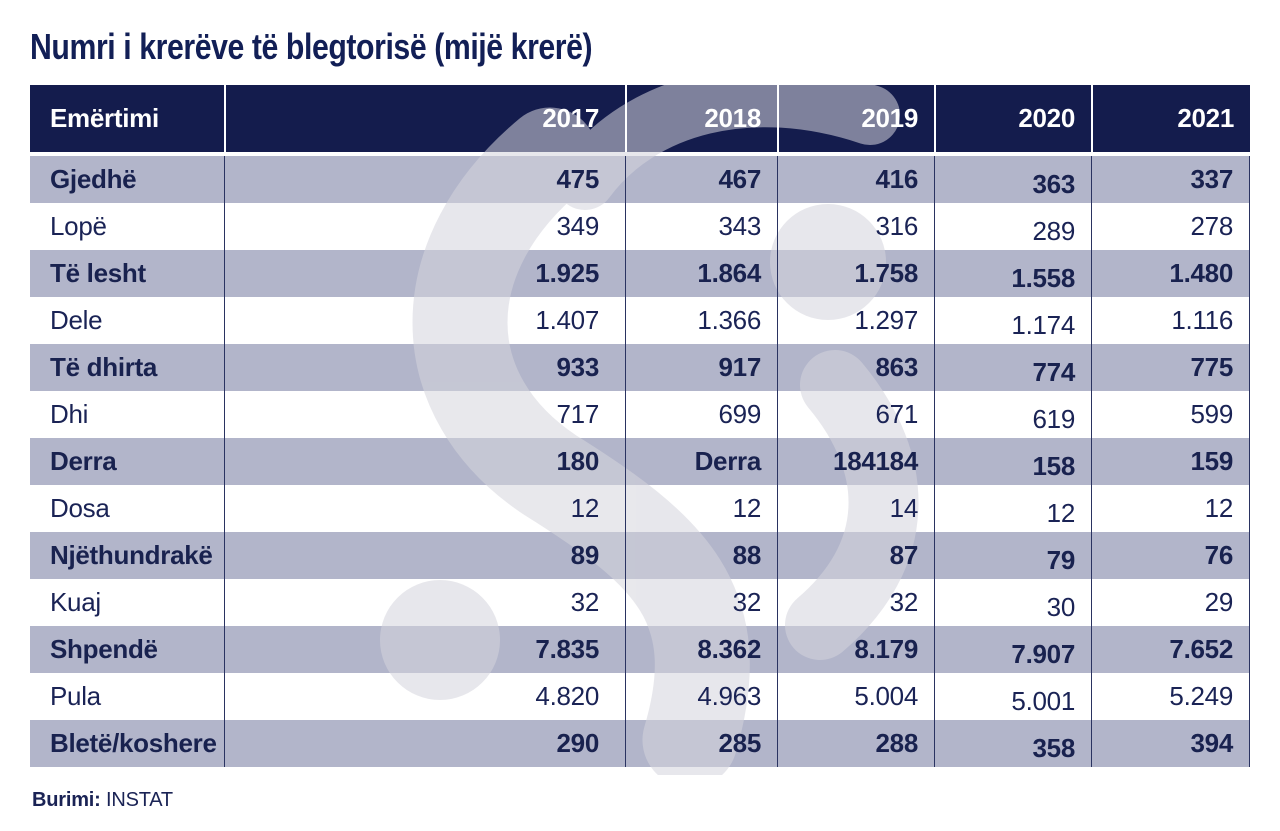  Describe the element at coordinates (1043, 701) in the screenshot. I see `cell-value: 5.001` at that location.